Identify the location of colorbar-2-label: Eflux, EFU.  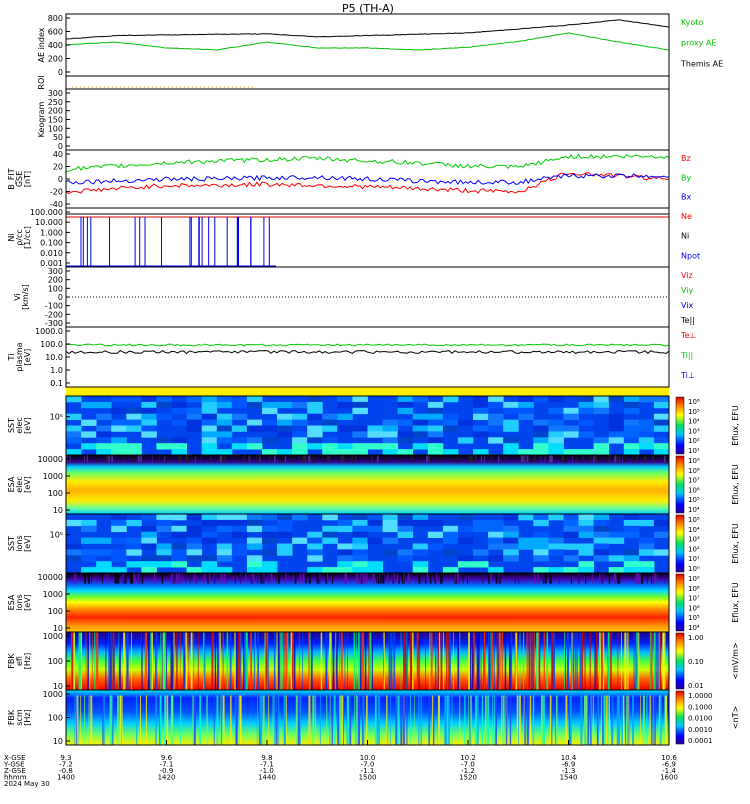
(735, 543).